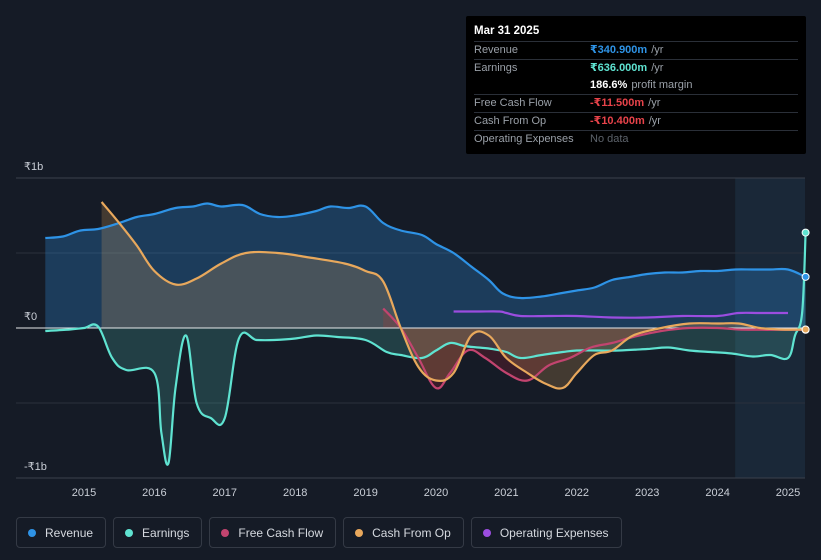 Image resolution: width=821 pixels, height=560 pixels. I want to click on legend-item-operating-expenses: Operating Expenses, so click(546, 532).